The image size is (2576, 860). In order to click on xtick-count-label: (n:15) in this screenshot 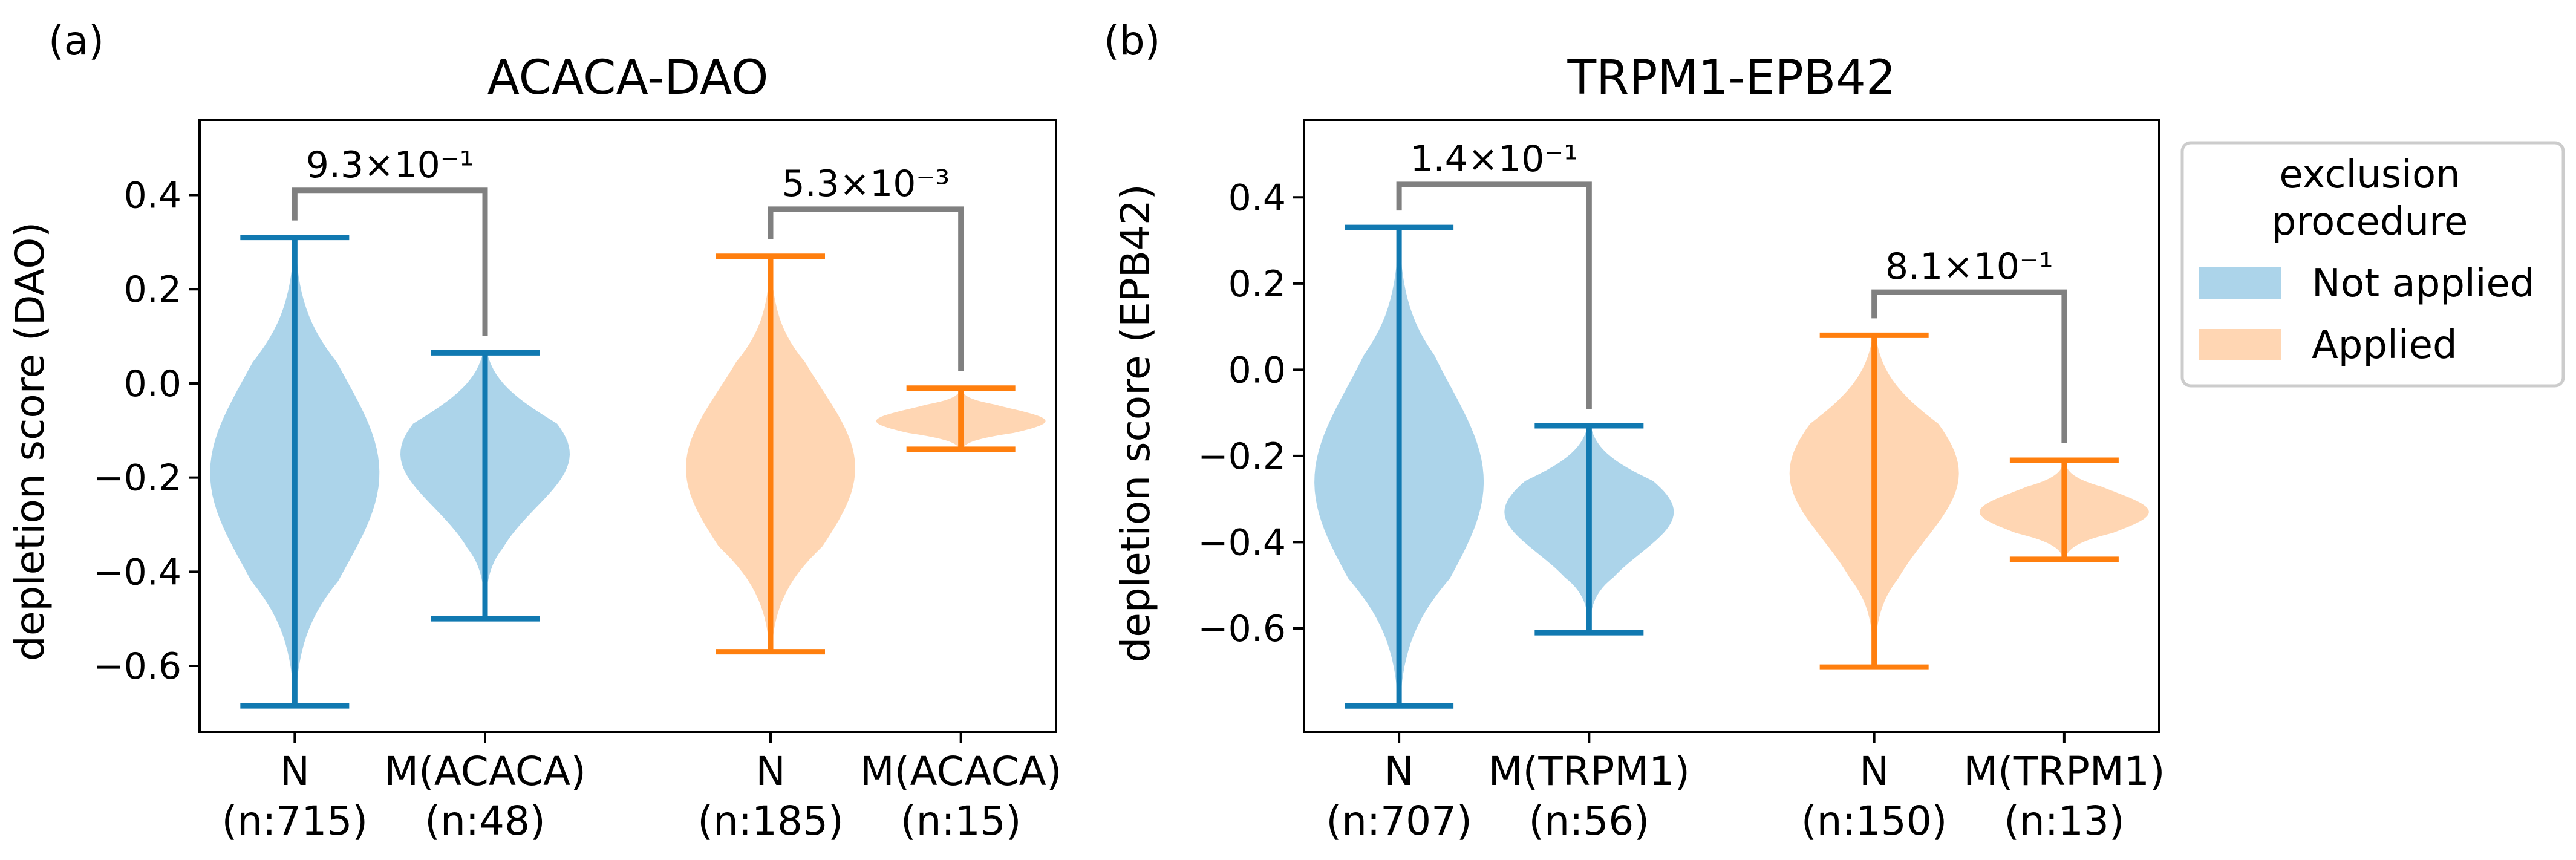, I will do `click(961, 821)`.